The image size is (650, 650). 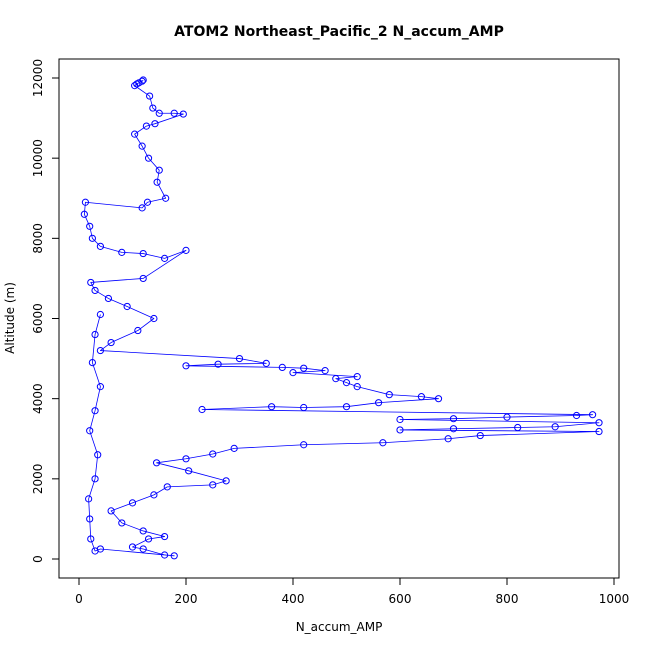 What do you see at coordinates (38, 78) in the screenshot?
I see `y-tick-label: 12000` at bounding box center [38, 78].